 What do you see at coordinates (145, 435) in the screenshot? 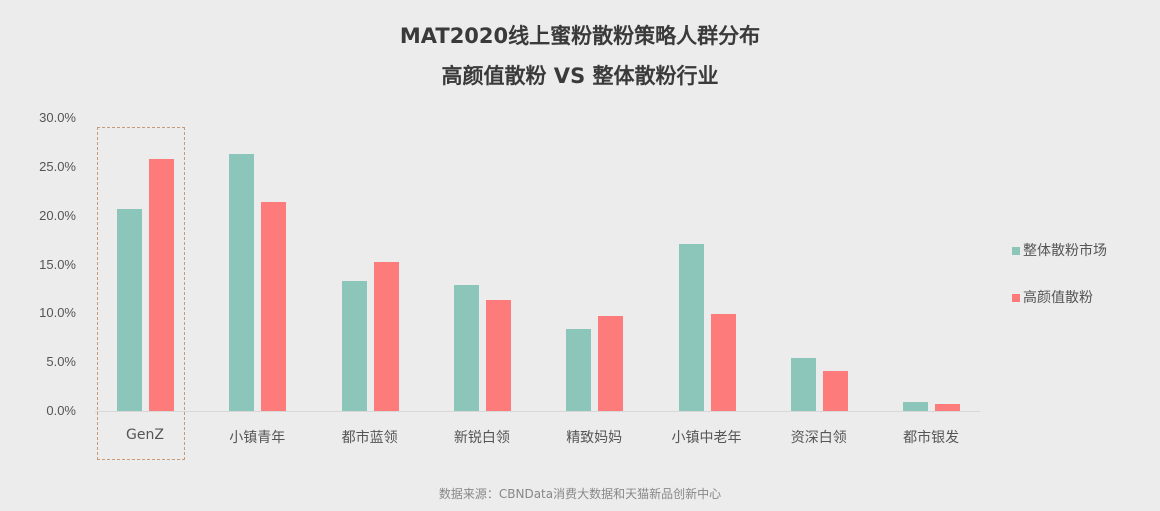
I see `x-tick-label: GenZ` at bounding box center [145, 435].